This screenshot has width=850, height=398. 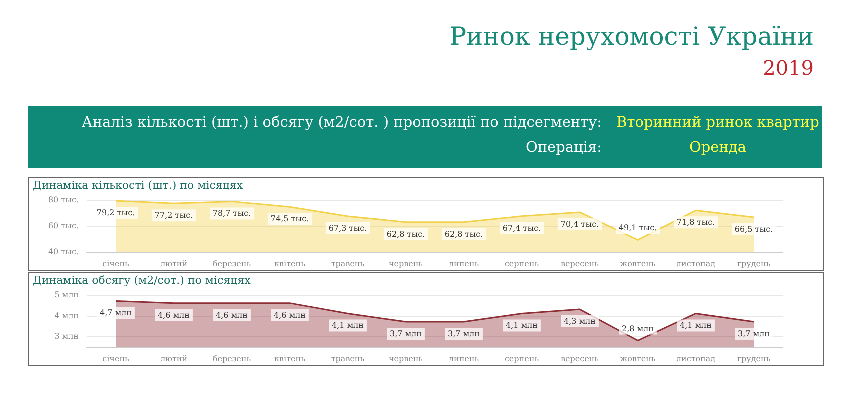 What do you see at coordinates (66, 337) in the screenshot?
I see `y-tick-label: 3 млн` at bounding box center [66, 337].